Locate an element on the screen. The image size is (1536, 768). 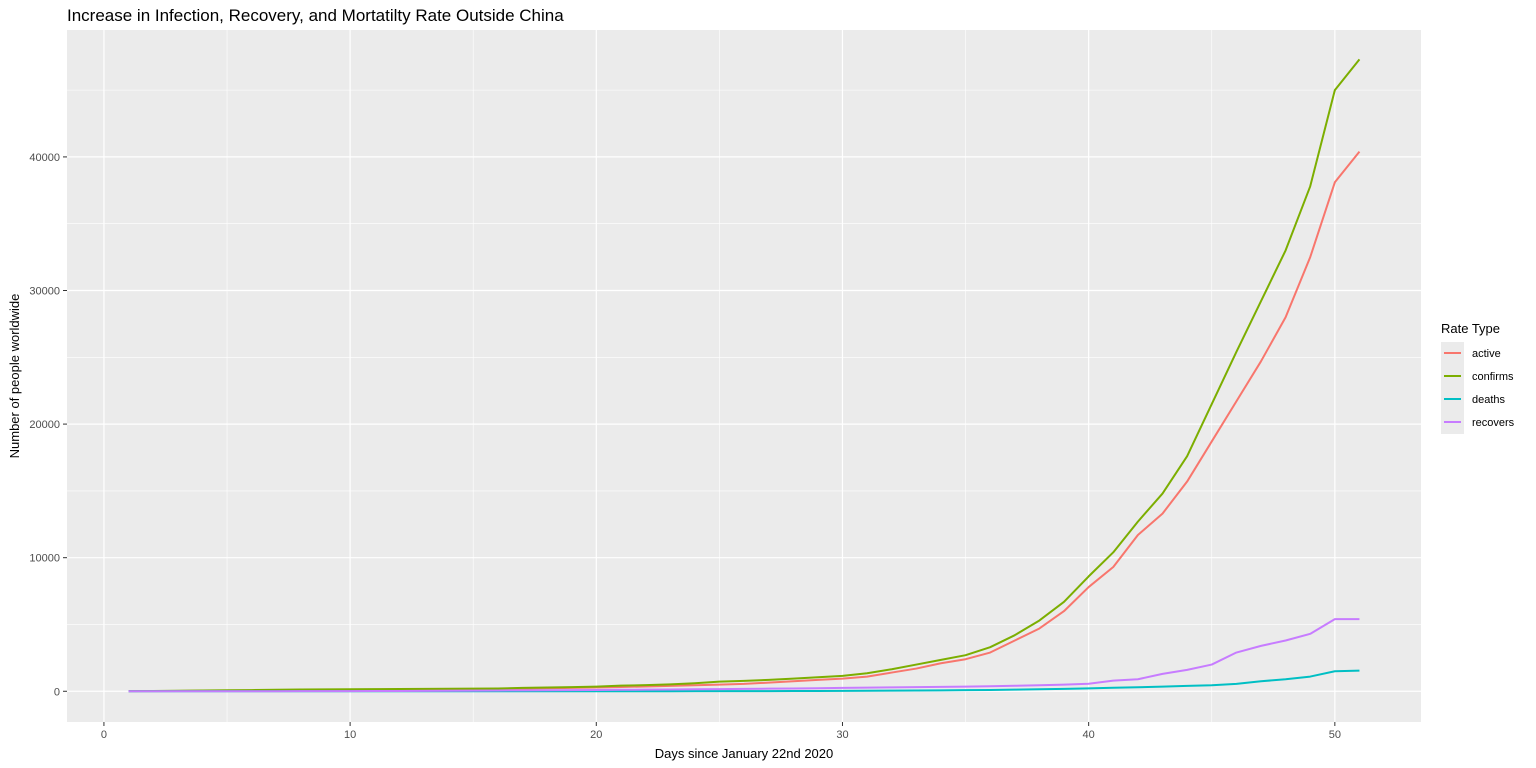
x-tick-label: 50 is located at coordinates (1335, 735).